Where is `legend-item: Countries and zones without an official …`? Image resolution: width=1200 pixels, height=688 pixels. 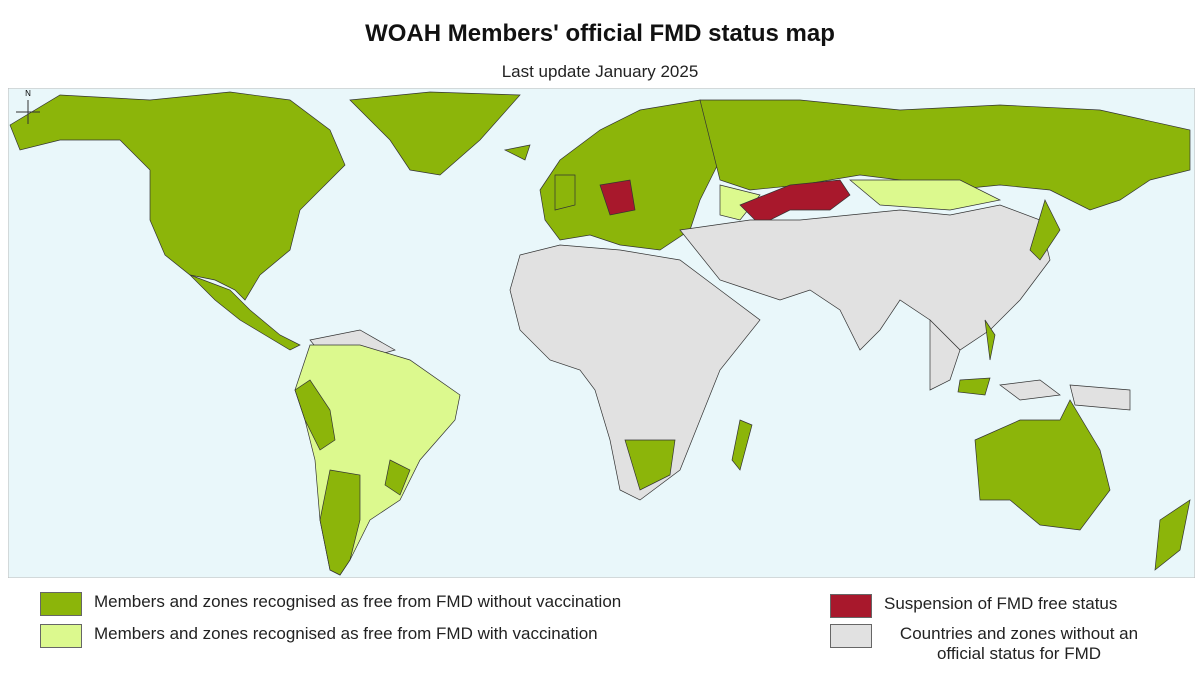
legend-item: Countries and zones without an official … is located at coordinates (992, 644).